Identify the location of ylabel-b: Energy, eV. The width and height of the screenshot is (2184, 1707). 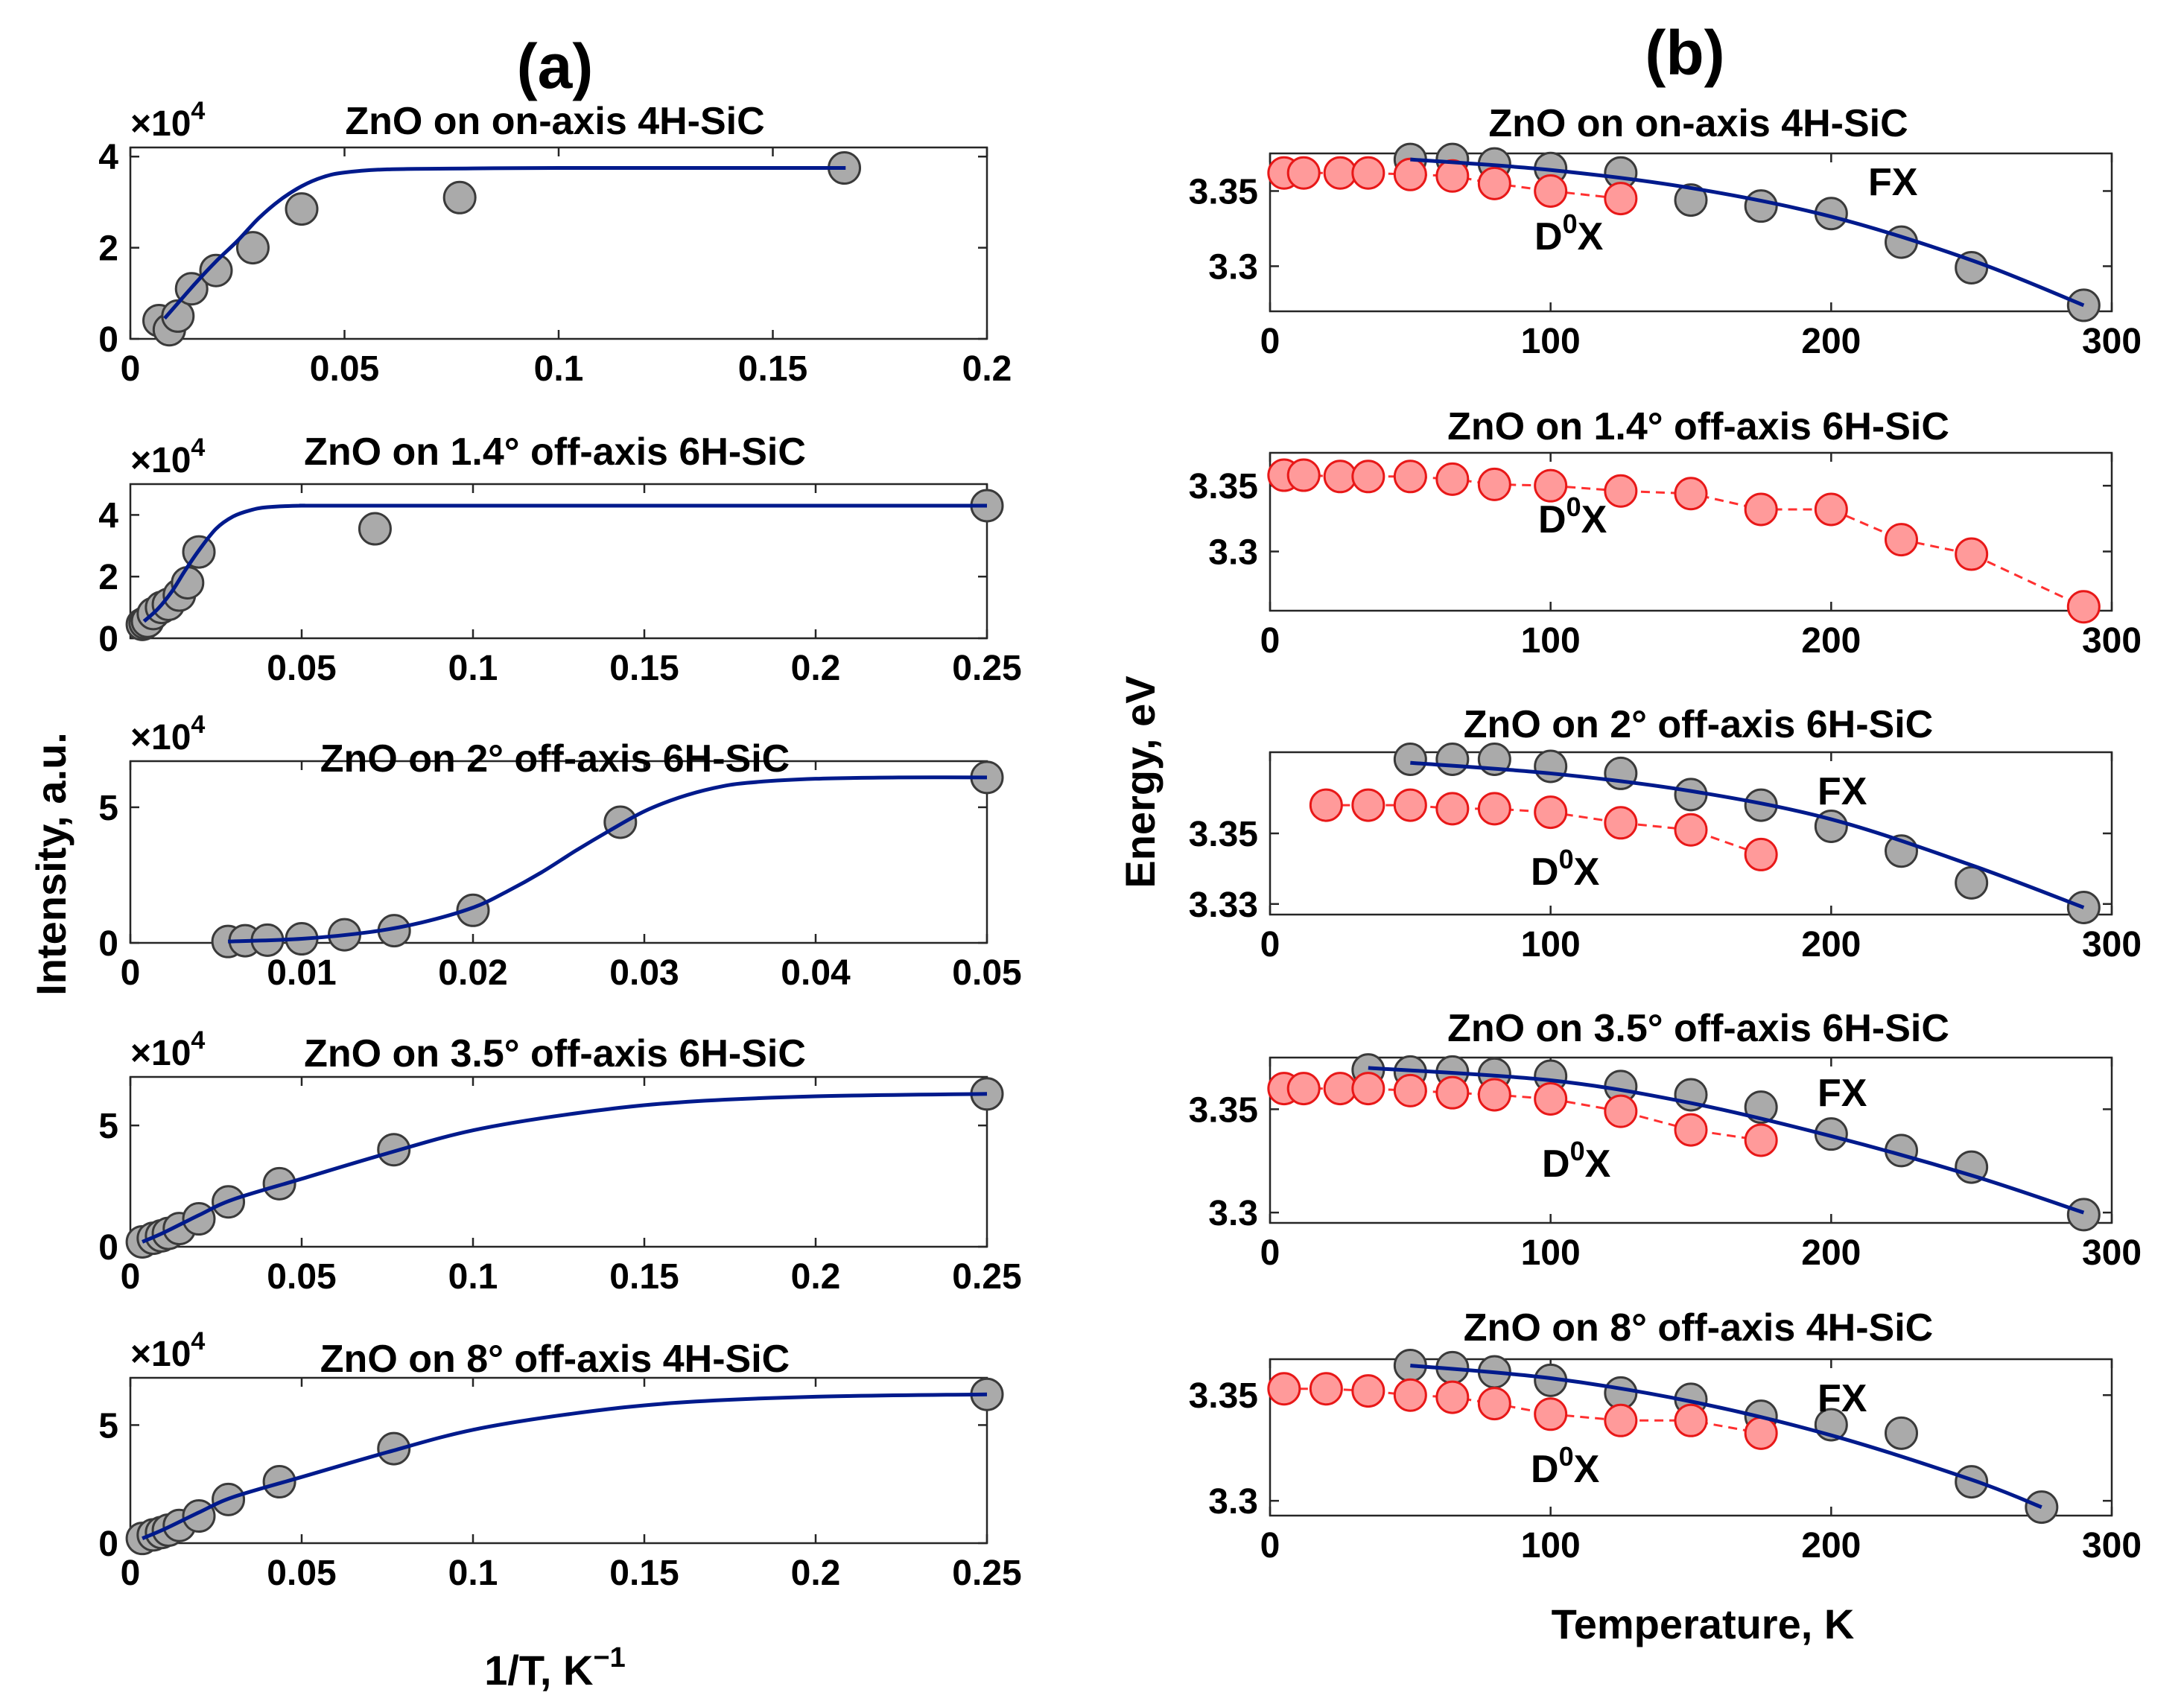
(1140, 782).